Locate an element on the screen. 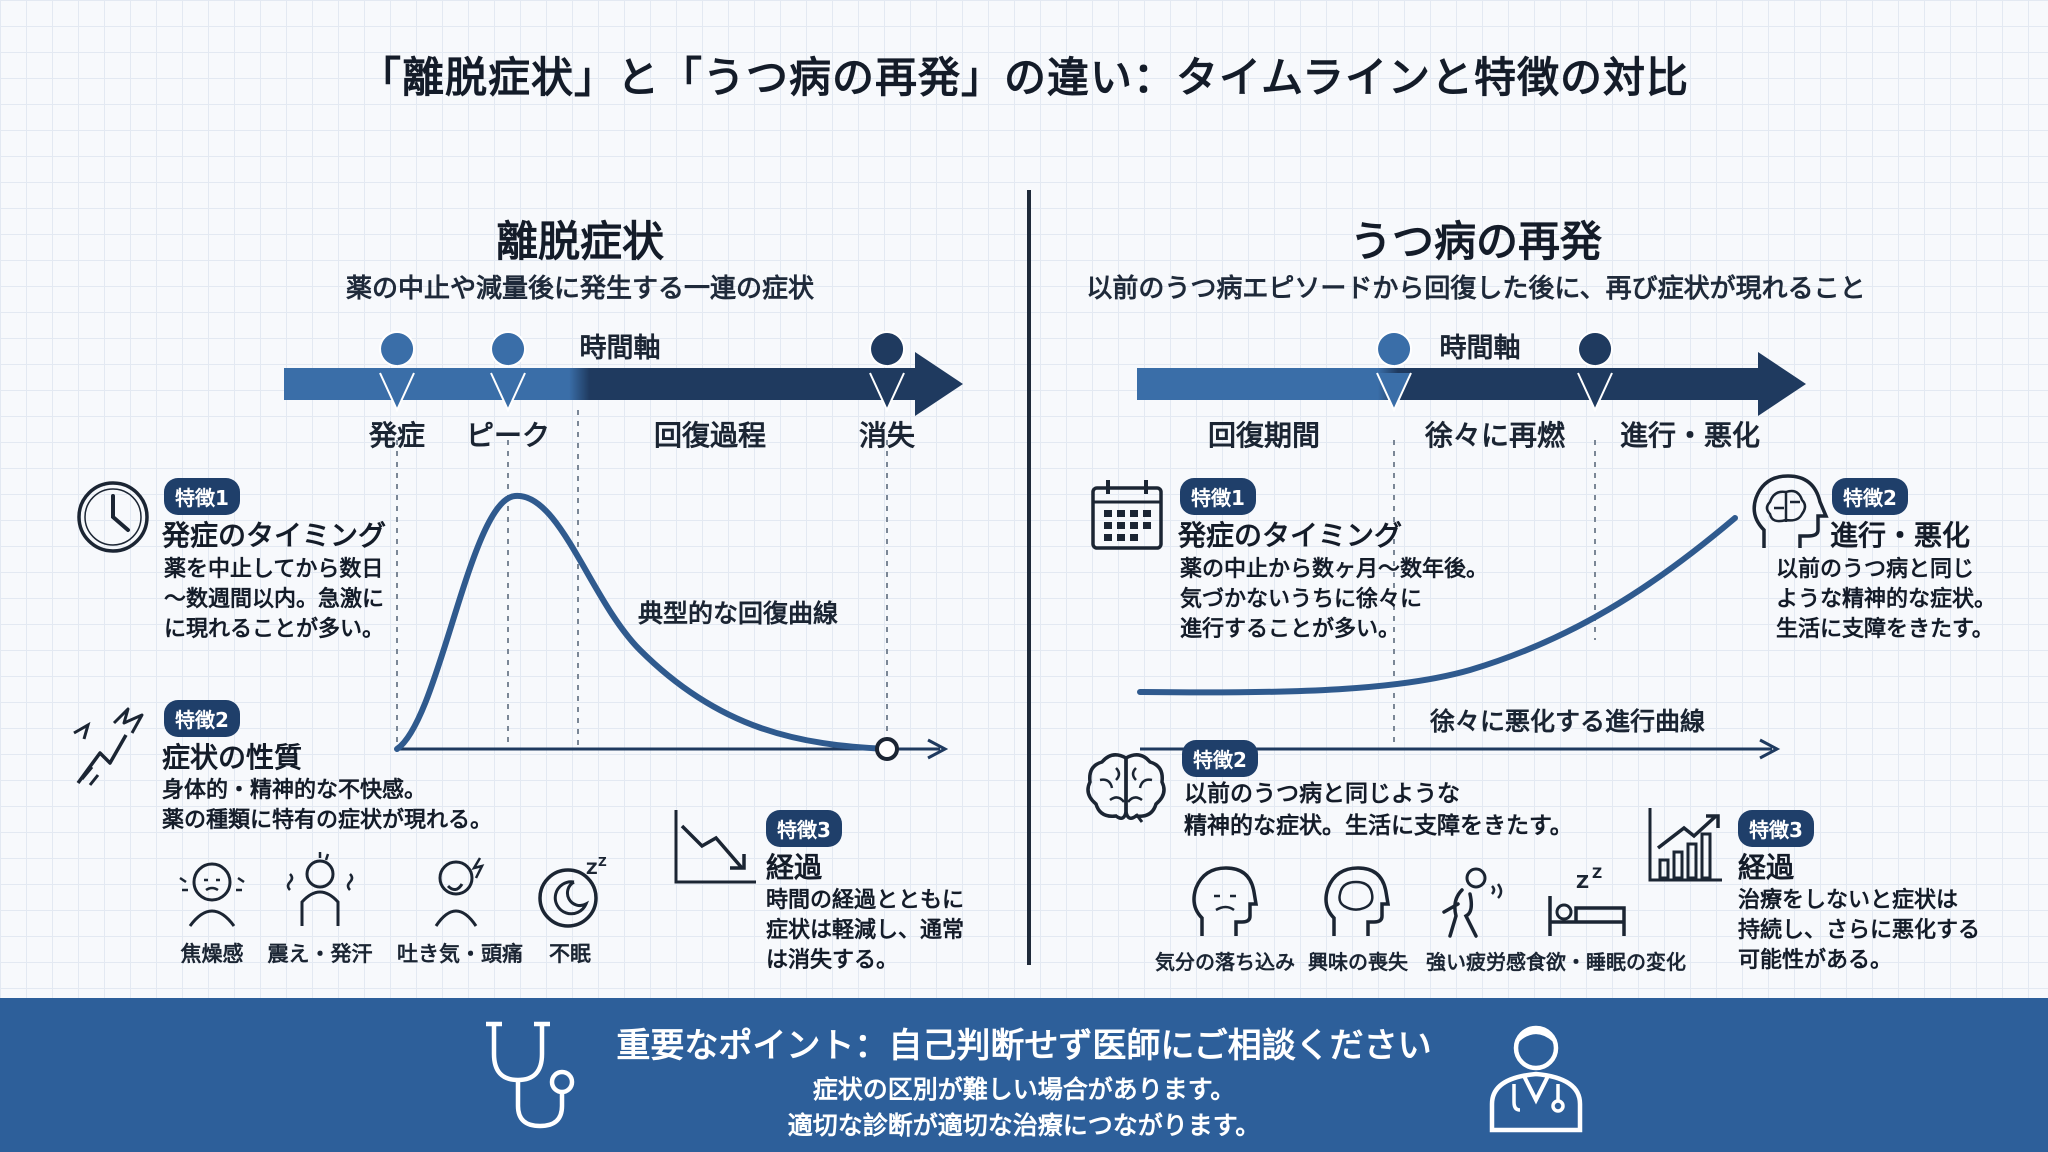 The height and width of the screenshot is (1152, 2048). right-feature3-badge: 特徴3 is located at coordinates (1776, 828).